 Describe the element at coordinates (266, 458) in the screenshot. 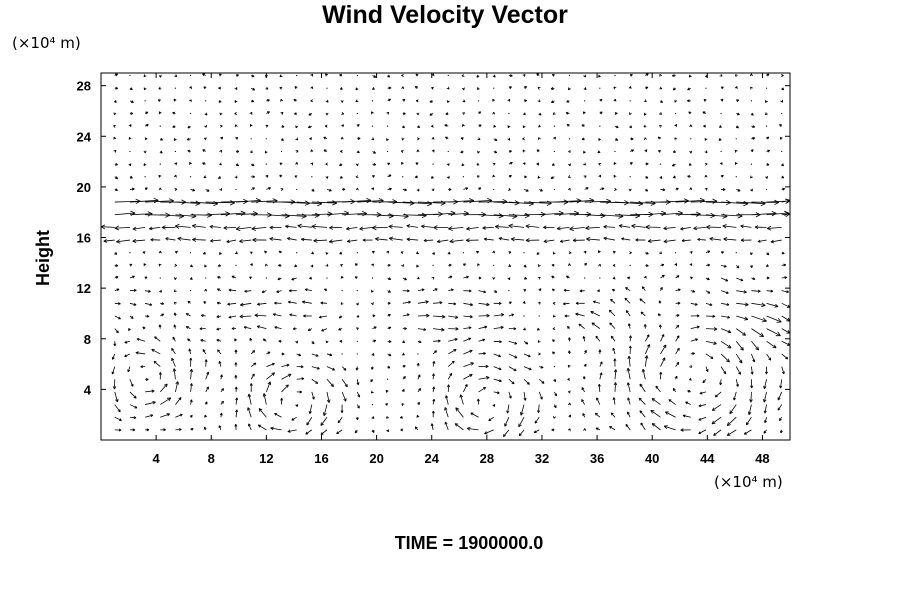

I see `x-tick-label: 12` at that location.